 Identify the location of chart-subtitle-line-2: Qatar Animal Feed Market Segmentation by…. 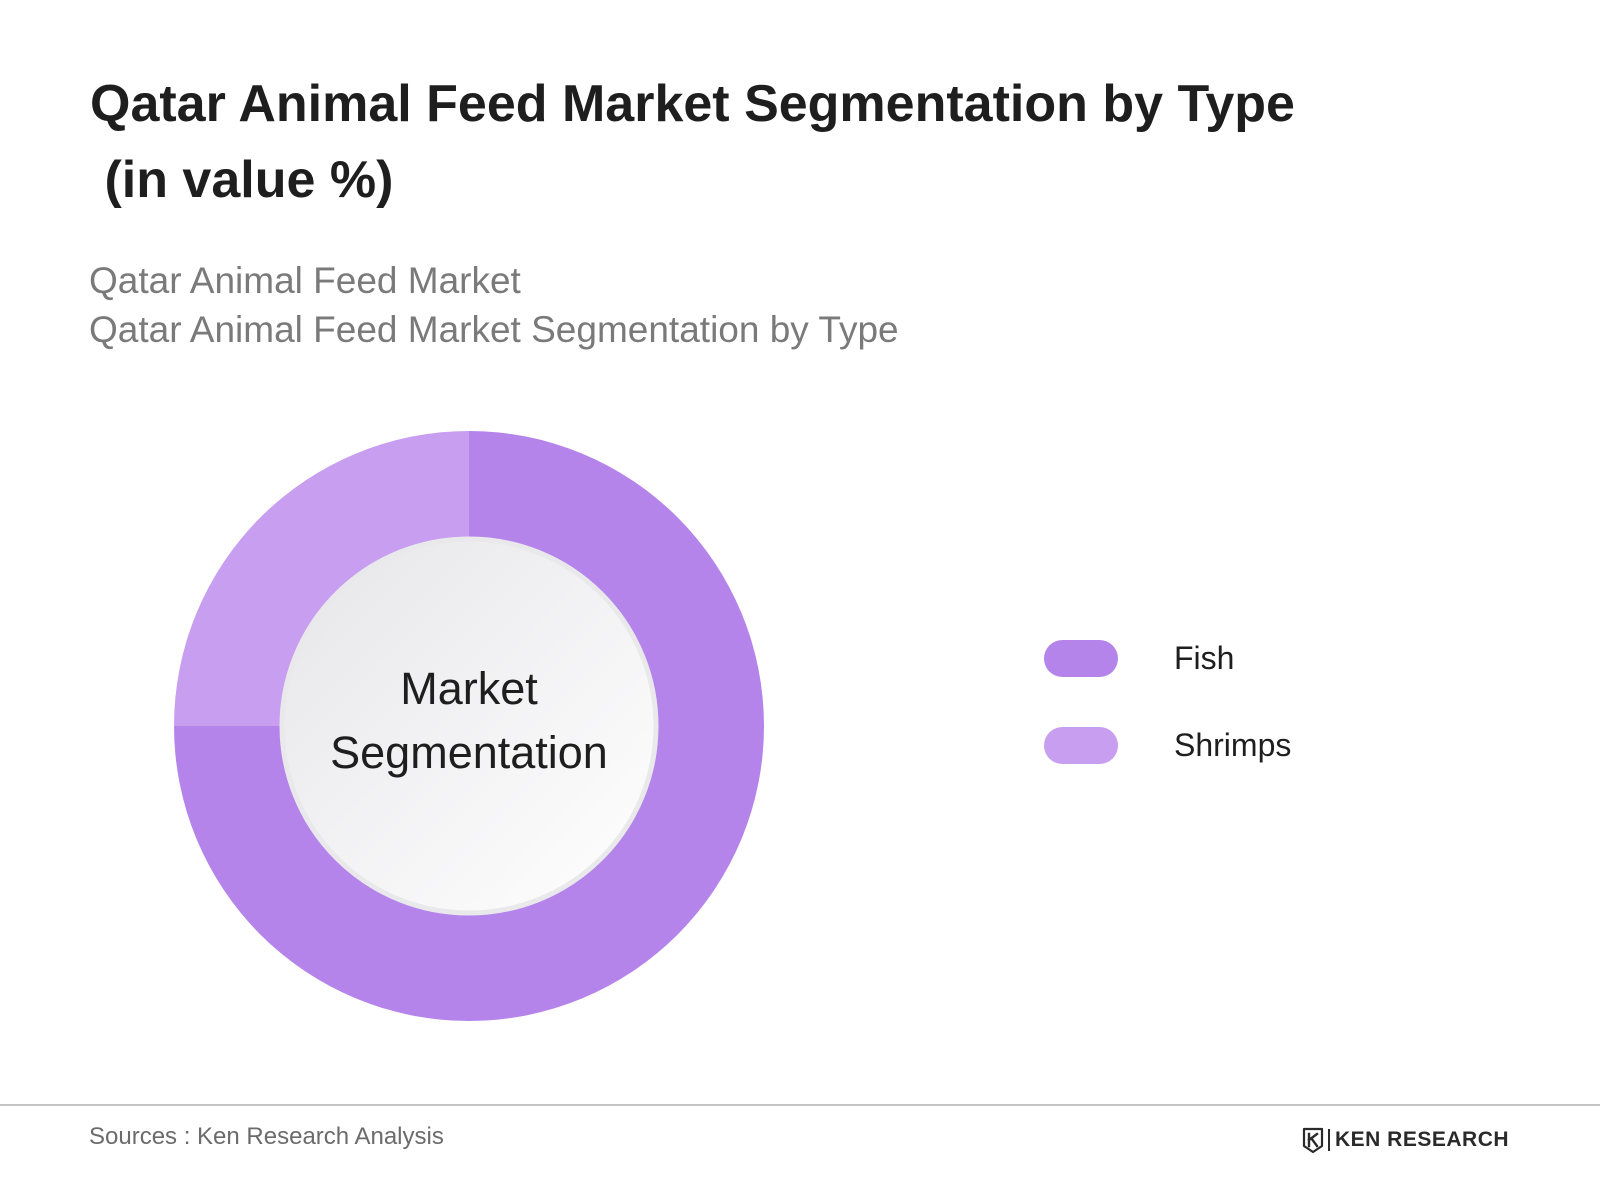
(494, 329).